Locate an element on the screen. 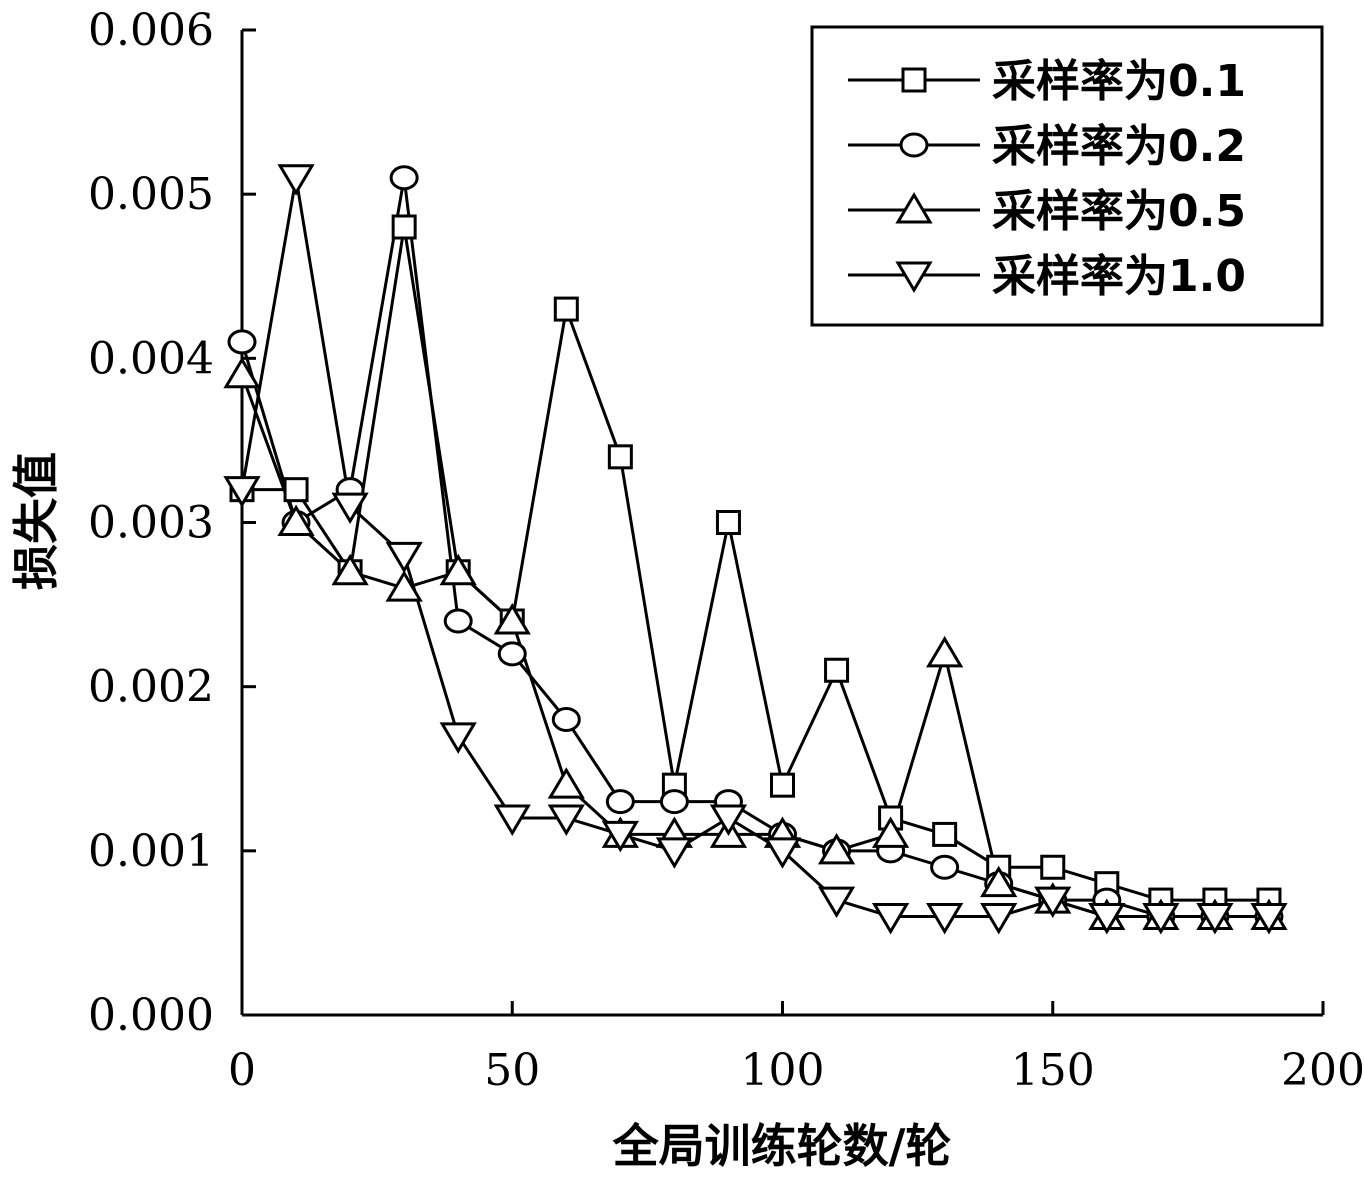  legend-item: 采样率为0.5 is located at coordinates (1047, 211).